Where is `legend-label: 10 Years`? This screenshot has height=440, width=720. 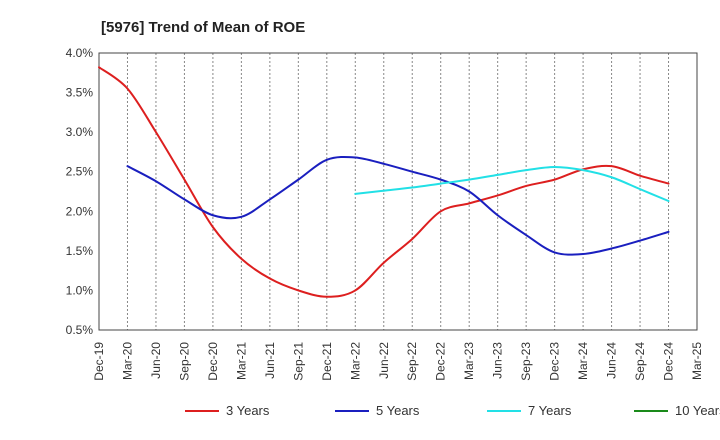 legend-label: 10 Years is located at coordinates (697, 410).